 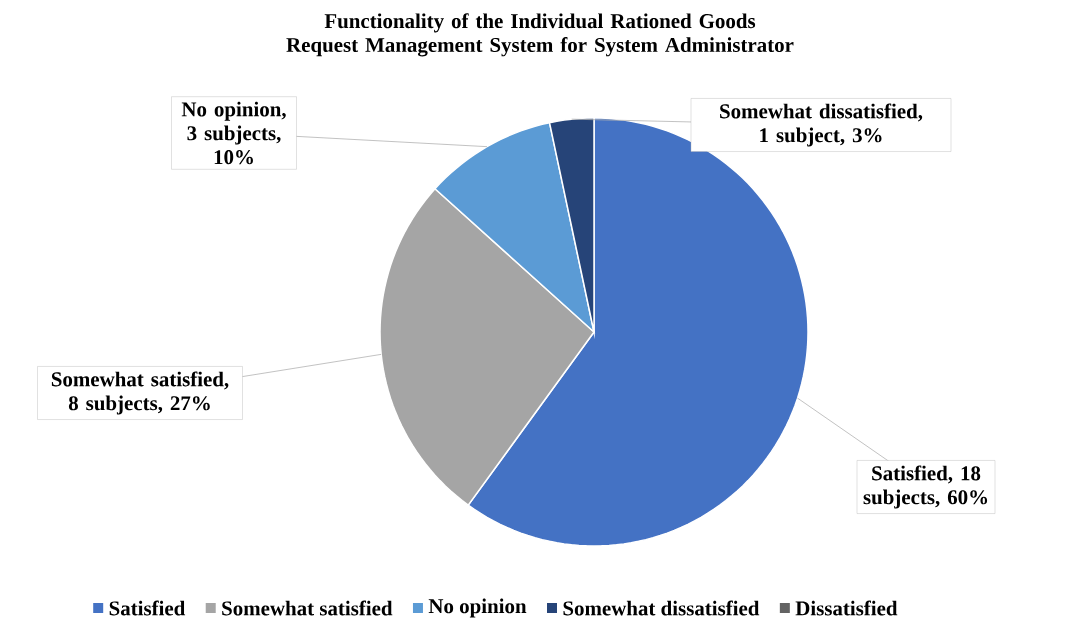 What do you see at coordinates (846, 608) in the screenshot?
I see `legend-label: Dissatisfied` at bounding box center [846, 608].